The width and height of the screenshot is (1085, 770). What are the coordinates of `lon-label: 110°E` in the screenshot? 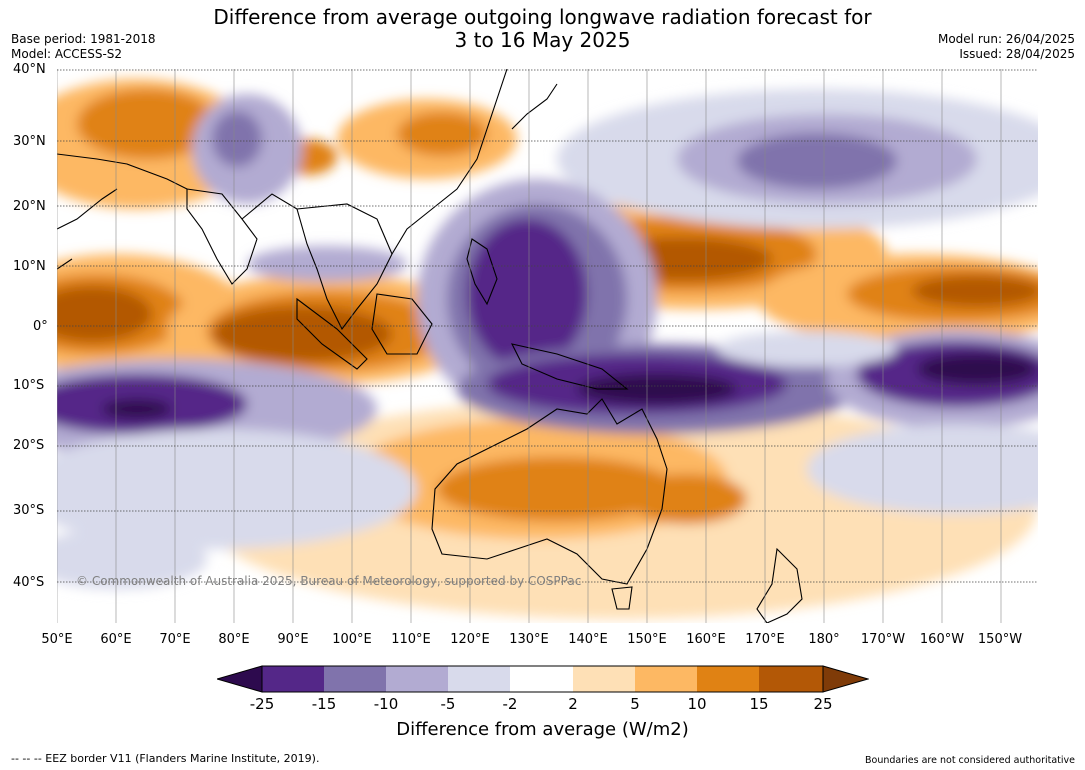 It's located at (411, 639).